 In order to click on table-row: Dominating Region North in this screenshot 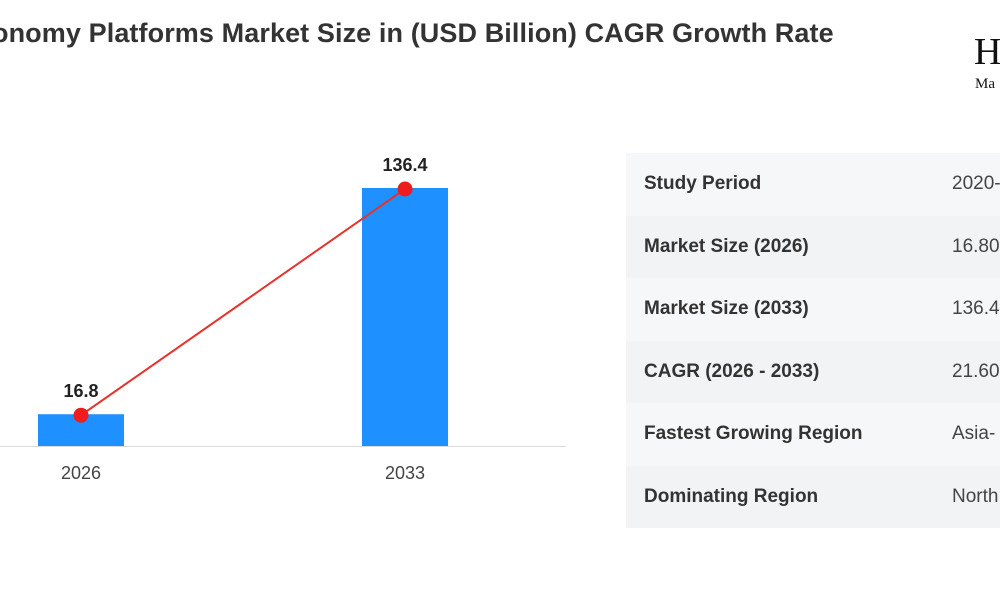, I will do `click(813, 496)`.